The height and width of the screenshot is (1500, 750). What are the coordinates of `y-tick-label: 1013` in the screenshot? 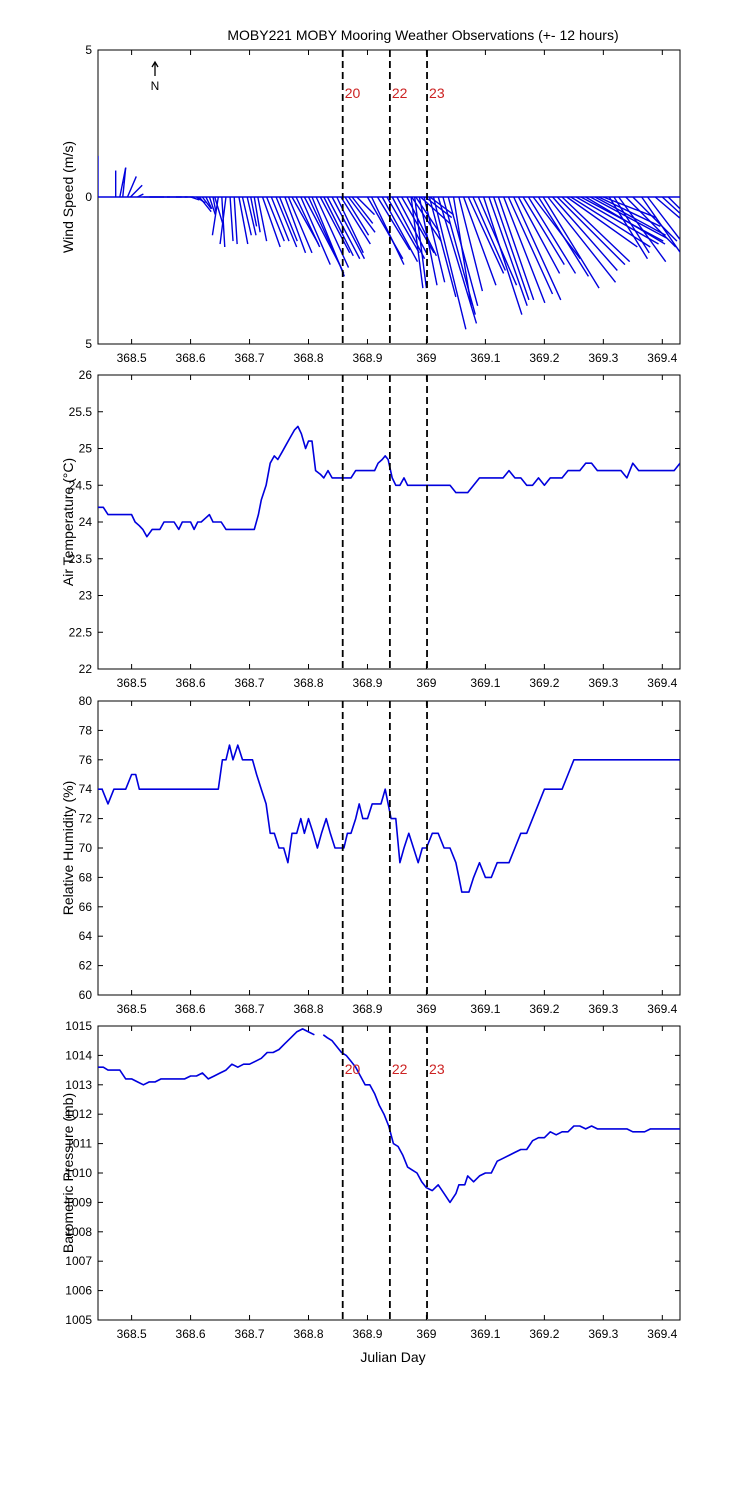 It's located at (78, 1085).